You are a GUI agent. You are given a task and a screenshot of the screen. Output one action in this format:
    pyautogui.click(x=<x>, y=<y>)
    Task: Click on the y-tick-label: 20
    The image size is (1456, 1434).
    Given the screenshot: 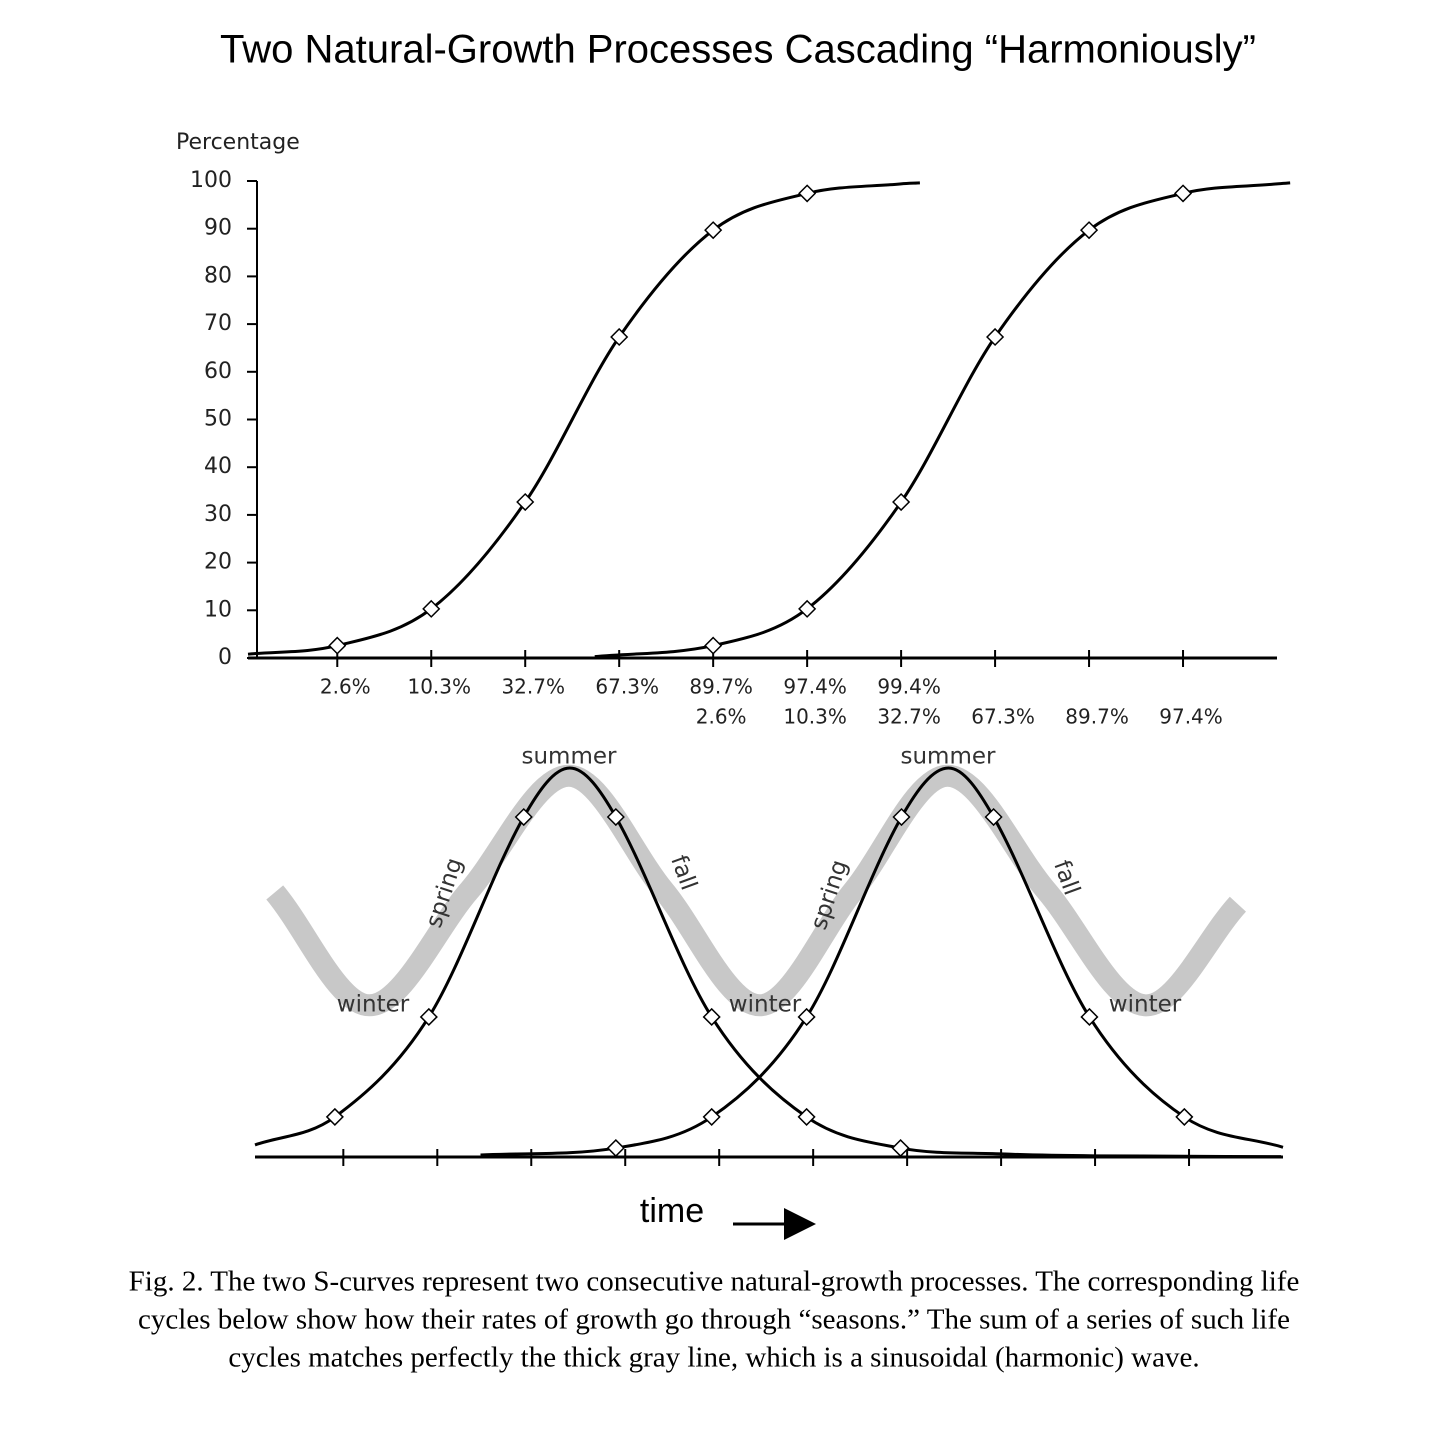 What is the action you would take?
    pyautogui.click(x=218, y=562)
    